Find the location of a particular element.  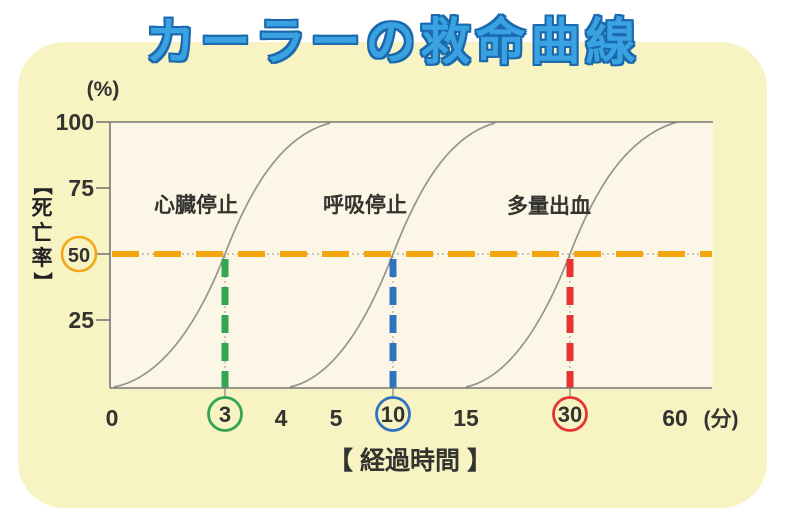

y-axis-title-char: 亡 is located at coordinates (42, 234).